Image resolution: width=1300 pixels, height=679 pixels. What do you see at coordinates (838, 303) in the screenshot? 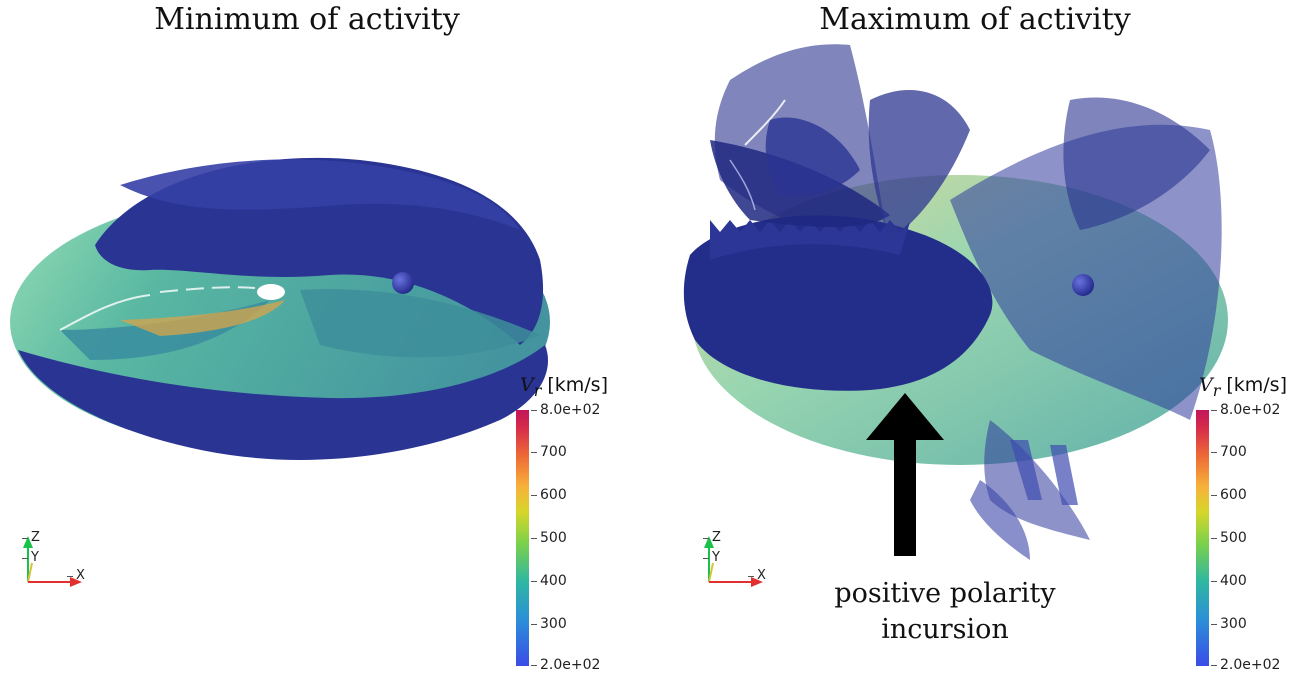
I see `positive-polarity-lobe` at bounding box center [838, 303].